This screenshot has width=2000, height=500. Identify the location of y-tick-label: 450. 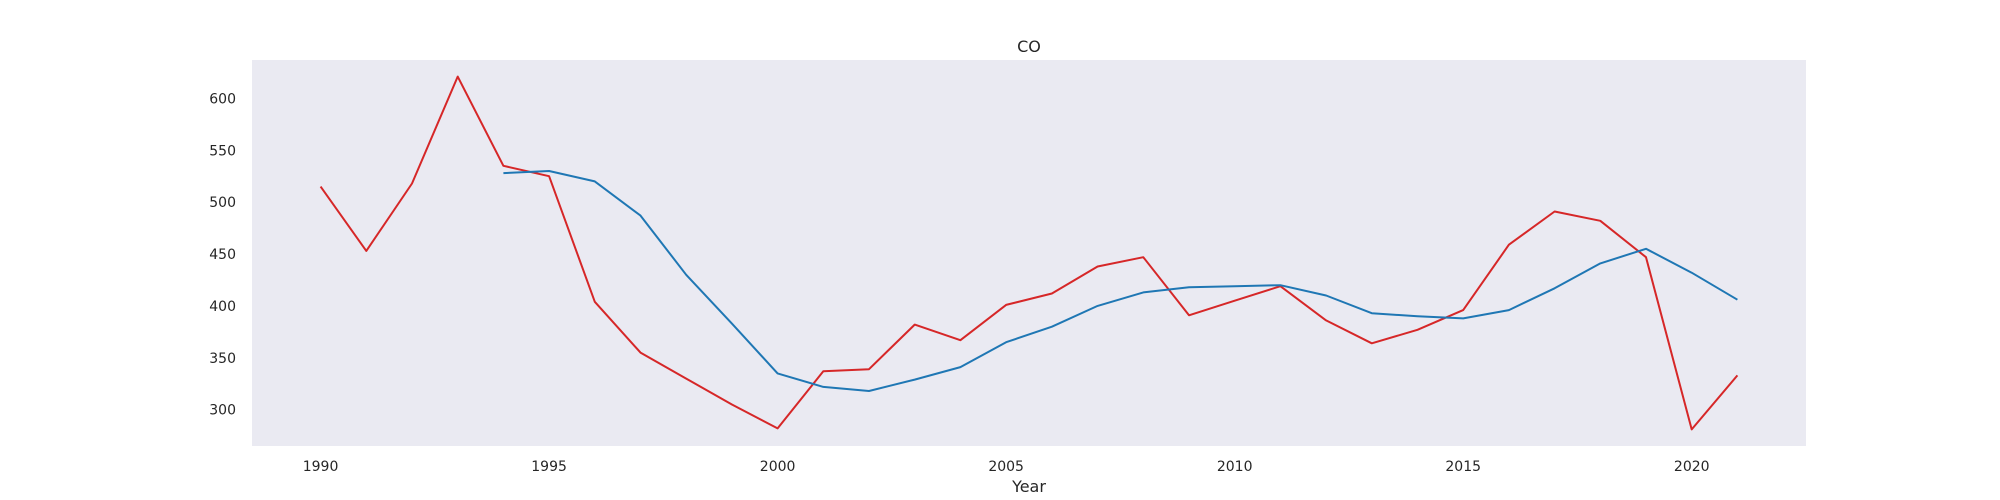
(222, 255).